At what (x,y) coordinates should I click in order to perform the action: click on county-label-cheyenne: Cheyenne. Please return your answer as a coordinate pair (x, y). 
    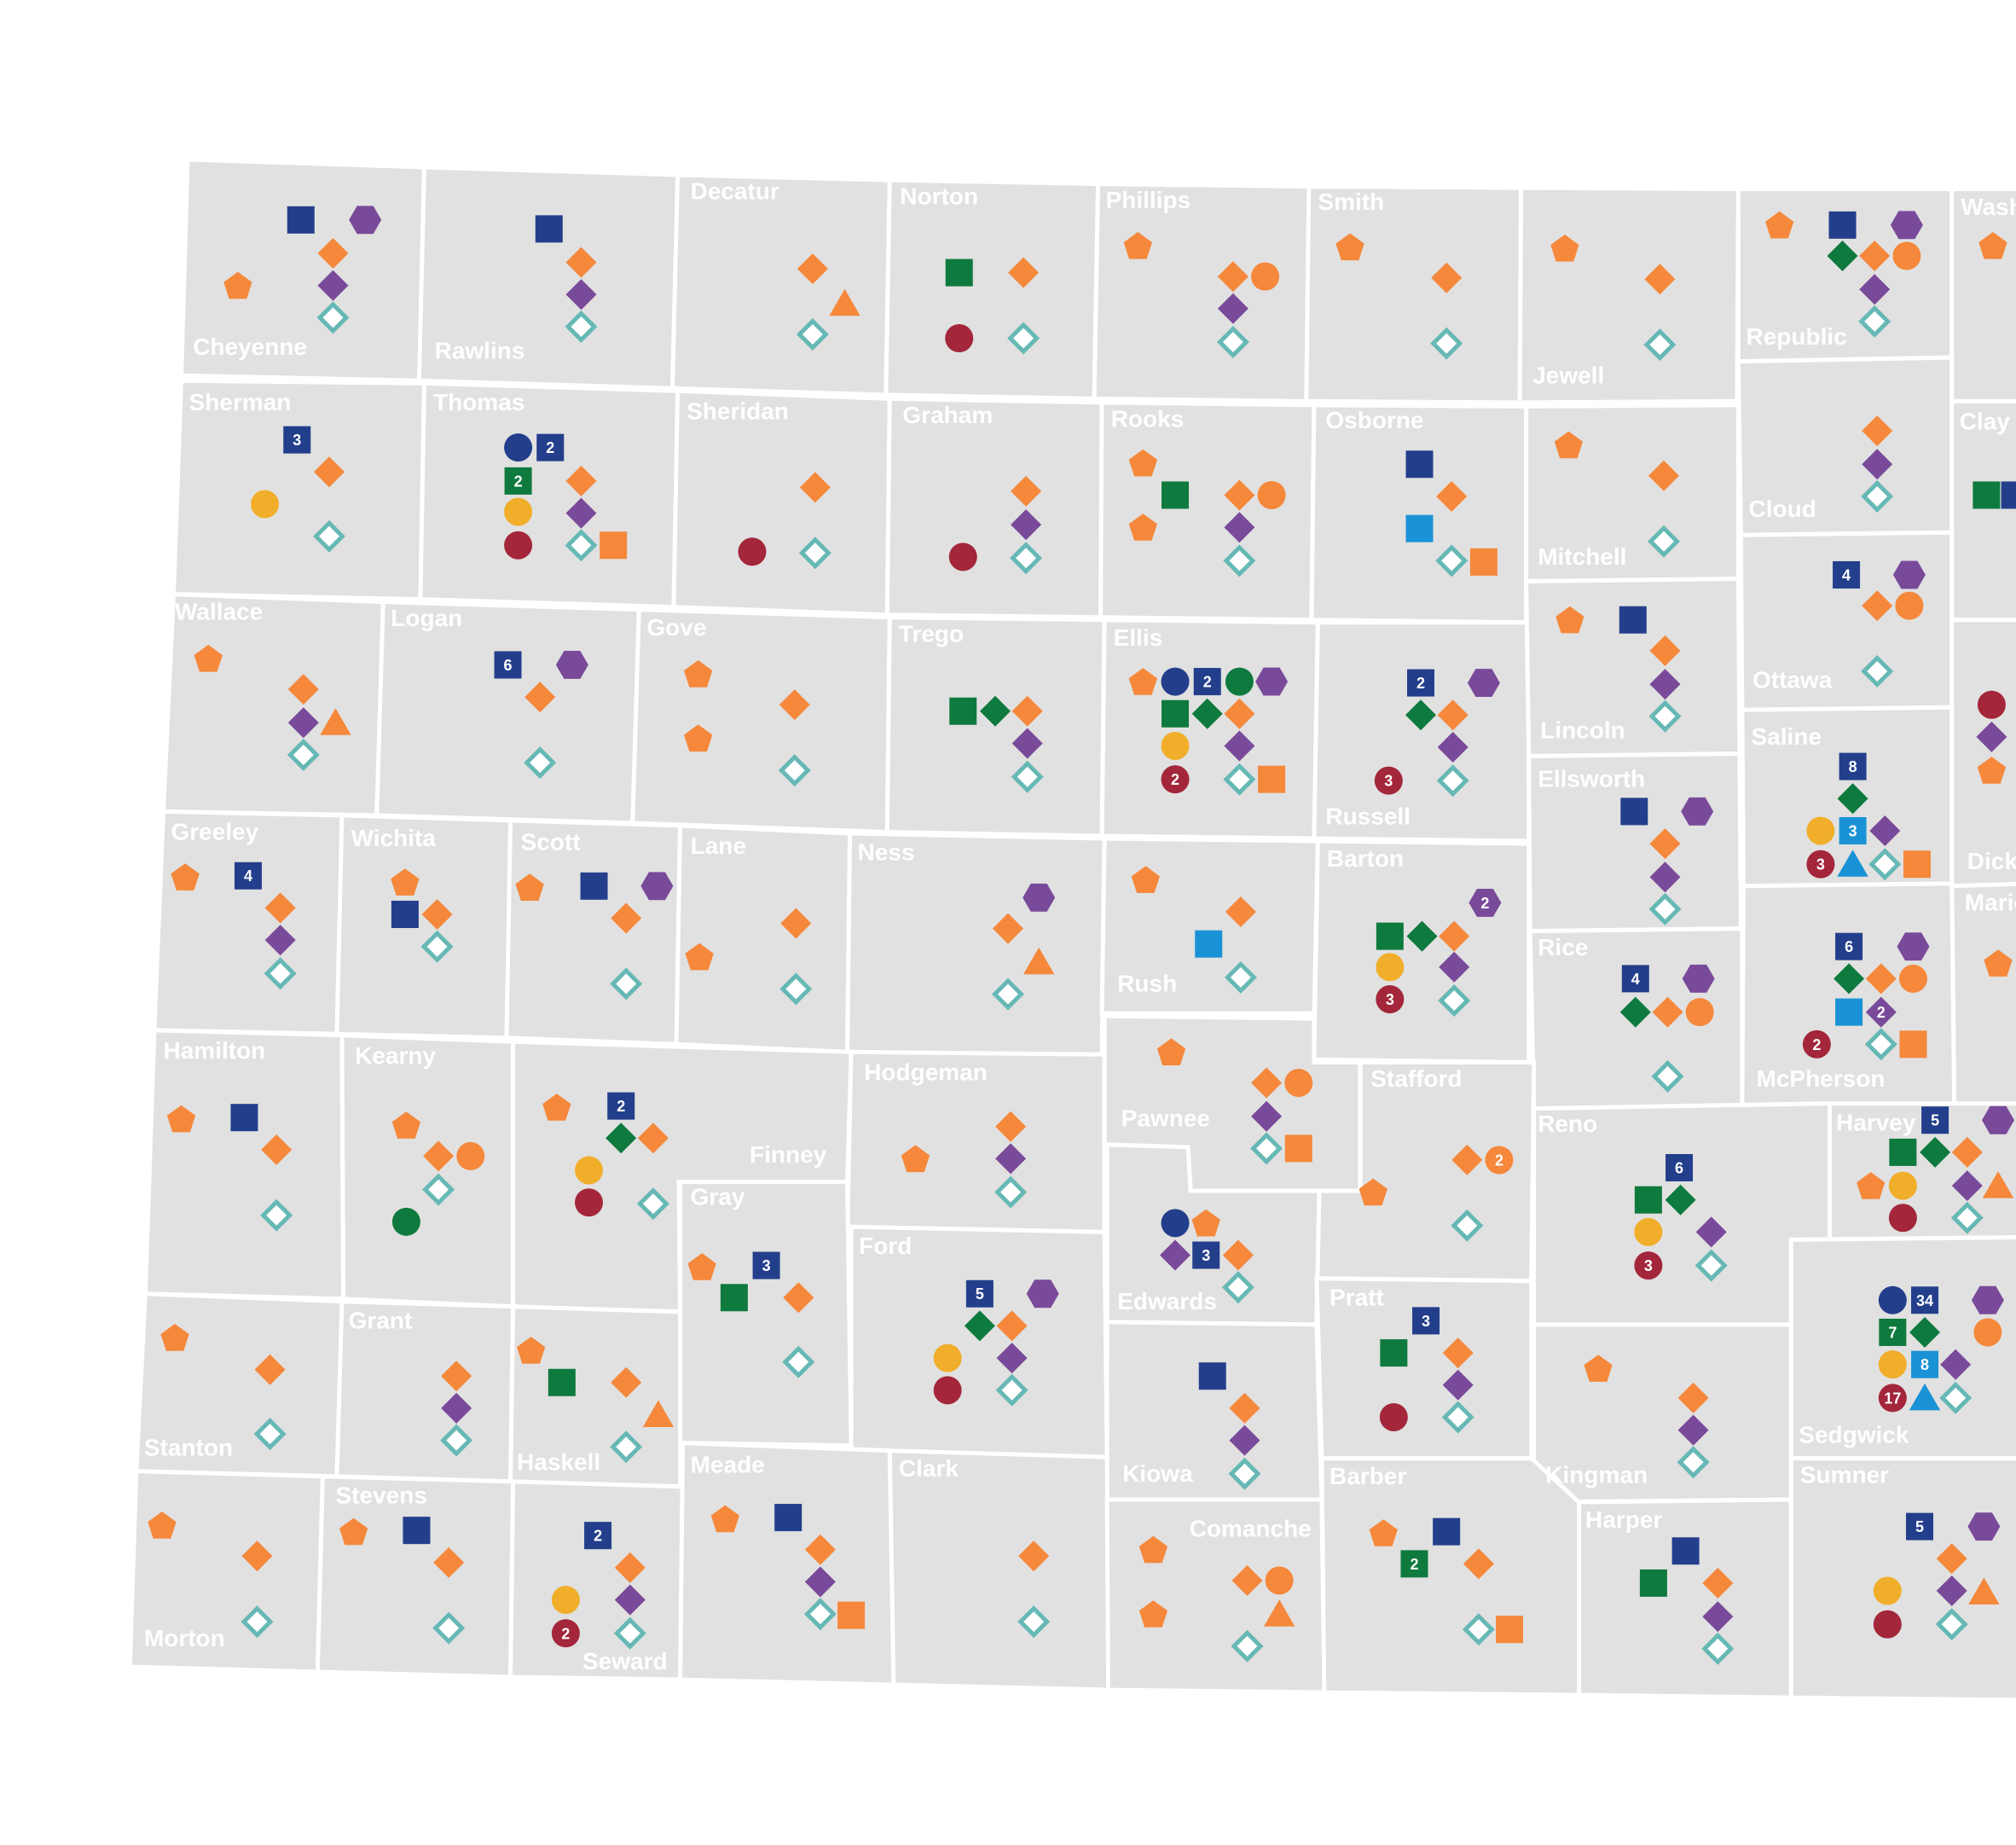
    Looking at the image, I should click on (250, 347).